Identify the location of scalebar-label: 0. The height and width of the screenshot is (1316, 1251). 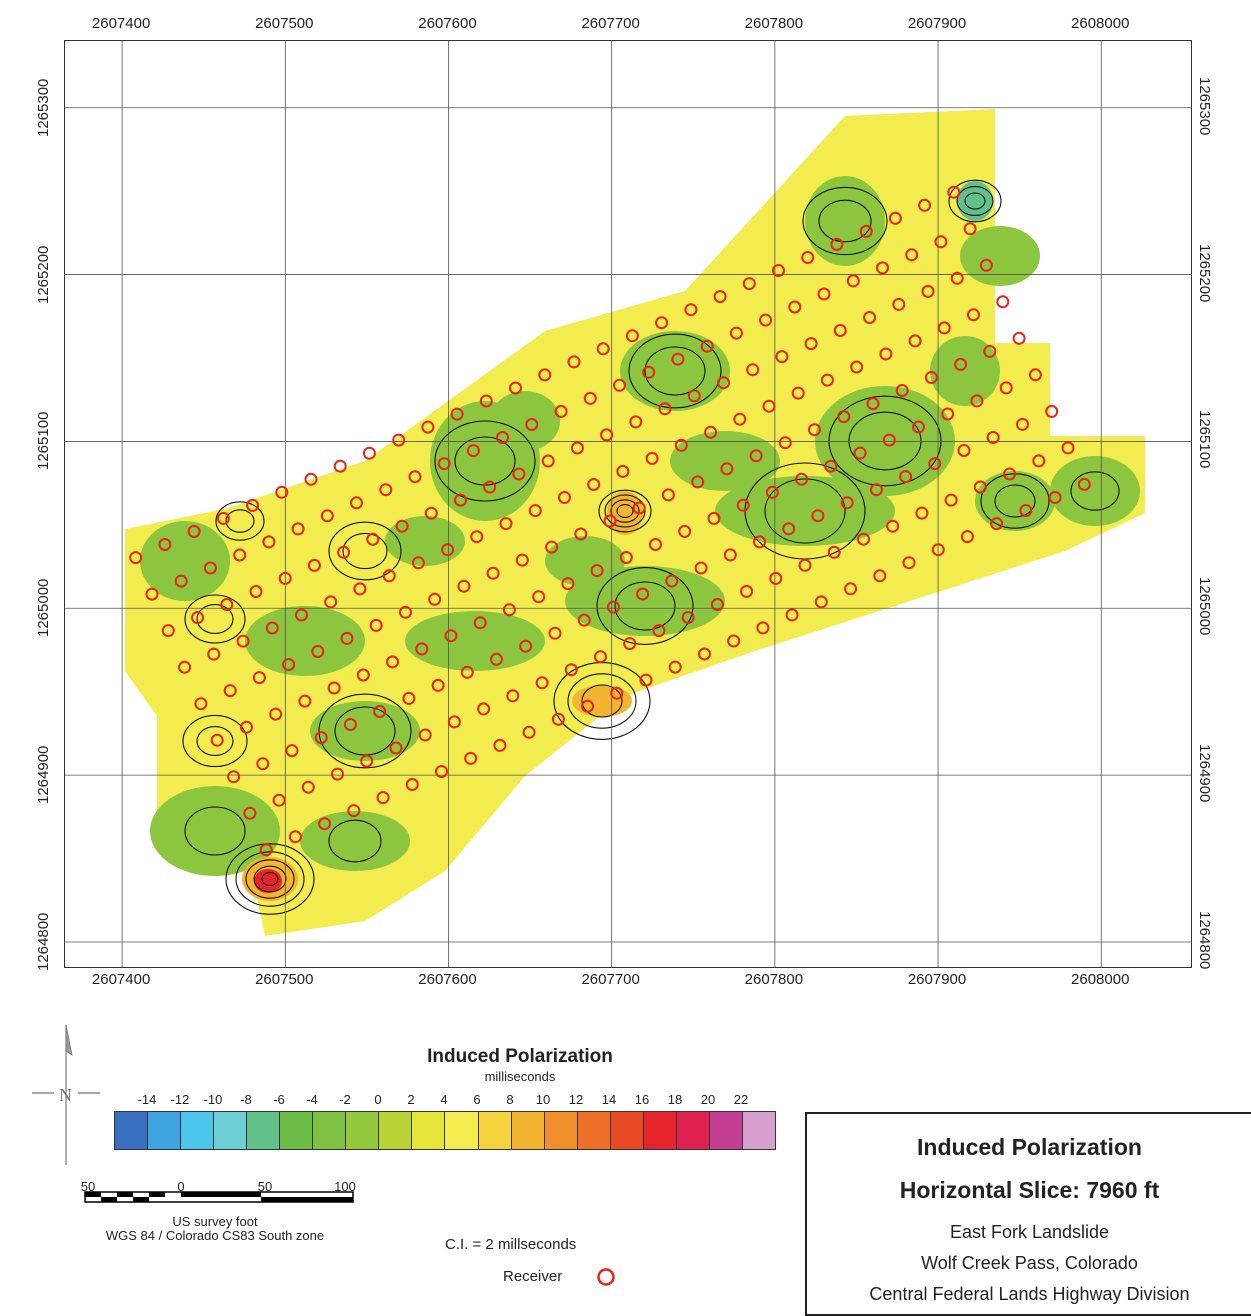
(181, 1186).